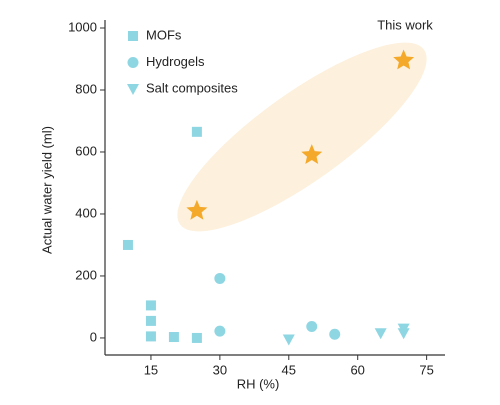 Image resolution: width=500 pixels, height=405 pixels. I want to click on x-axis-label: RH (%), so click(258, 383).